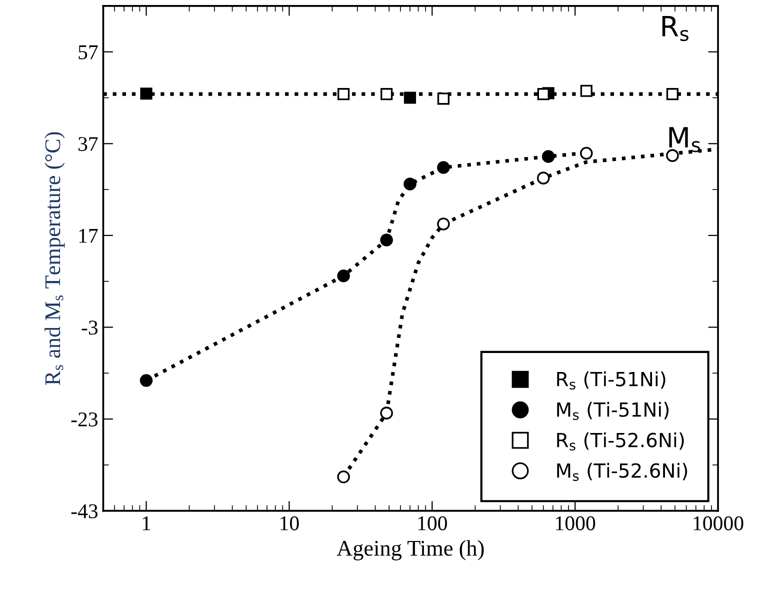  Describe the element at coordinates (289, 523) in the screenshot. I see `x-tick-label: 10` at that location.